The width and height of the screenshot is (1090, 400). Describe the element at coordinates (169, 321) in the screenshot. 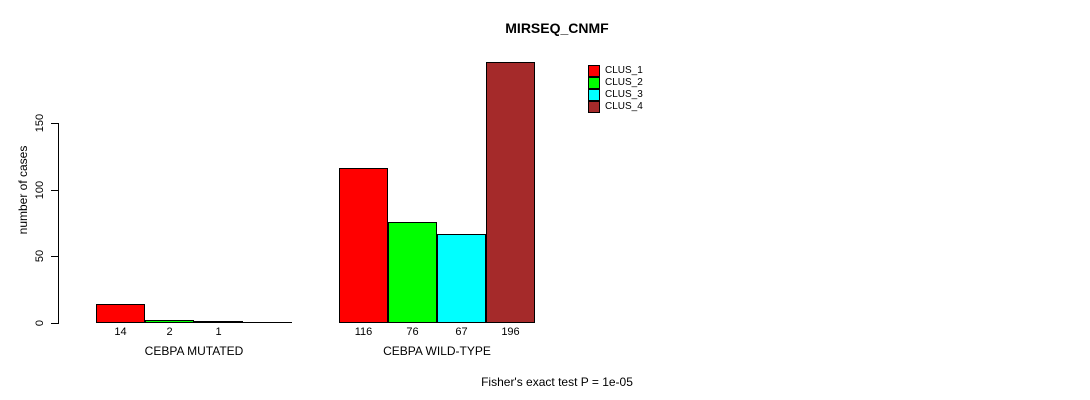

I see `bar-clus_2-cebpa-mutated` at that location.